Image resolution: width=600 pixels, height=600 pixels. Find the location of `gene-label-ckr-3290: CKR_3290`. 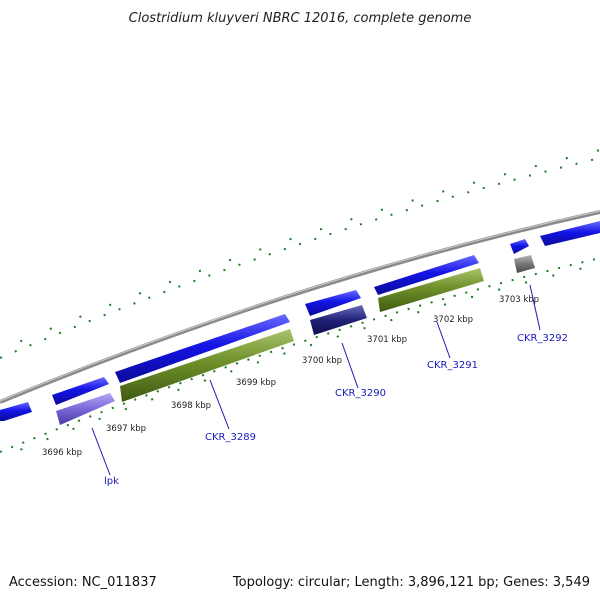

gene-label-ckr-3290: CKR_3290 is located at coordinates (360, 393).